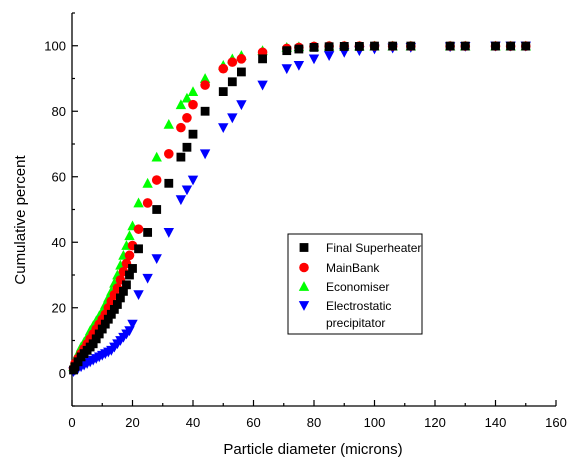 The image size is (568, 463). Describe the element at coordinates (358, 306) in the screenshot. I see `legend-label-electrostatic-precipitator: Electrostatic` at that location.